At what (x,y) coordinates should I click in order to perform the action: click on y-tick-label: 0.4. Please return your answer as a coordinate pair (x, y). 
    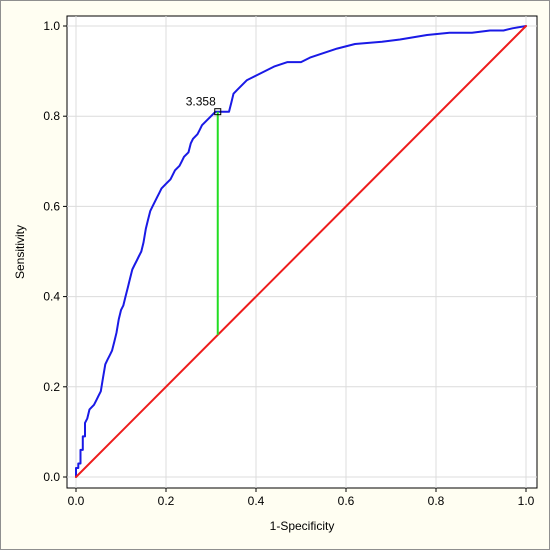
    Looking at the image, I should click on (51, 297).